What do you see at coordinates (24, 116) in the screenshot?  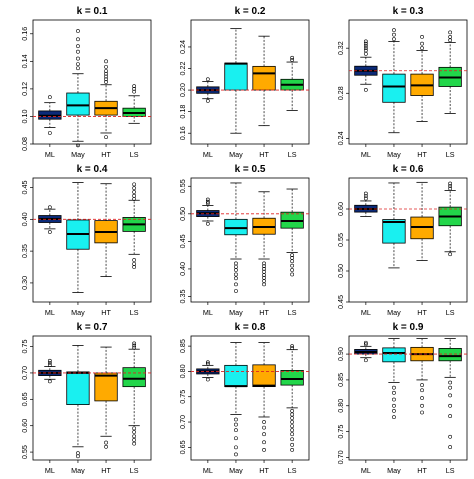 I see `y-tick-label: 0.10` at bounding box center [24, 116].